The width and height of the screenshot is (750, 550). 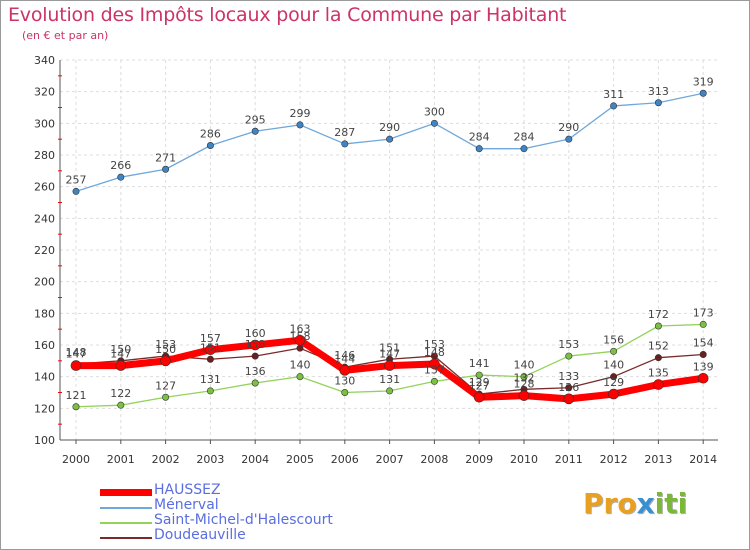 What do you see at coordinates (434, 459) in the screenshot?
I see `x-tick-label: 2008` at bounding box center [434, 459].